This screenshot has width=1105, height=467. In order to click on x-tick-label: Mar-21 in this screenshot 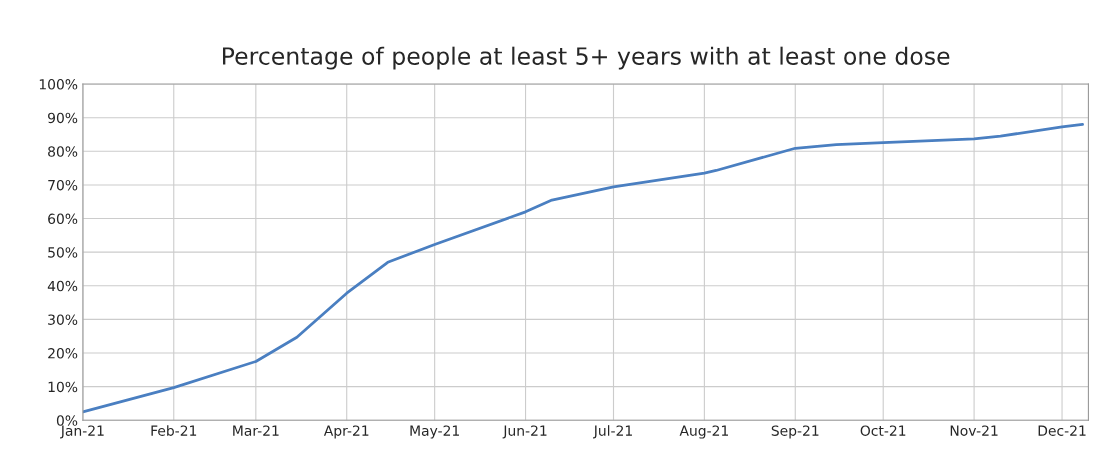, I will do `click(256, 430)`.